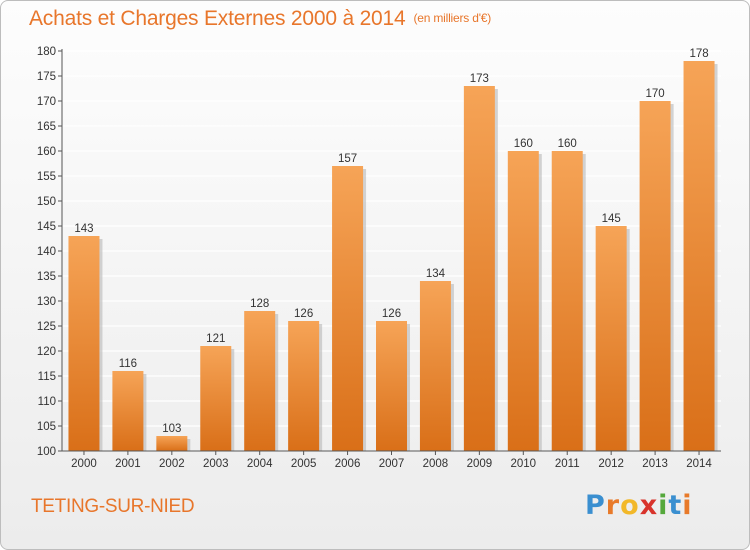  I want to click on y-tick-label: 155, so click(46, 177).